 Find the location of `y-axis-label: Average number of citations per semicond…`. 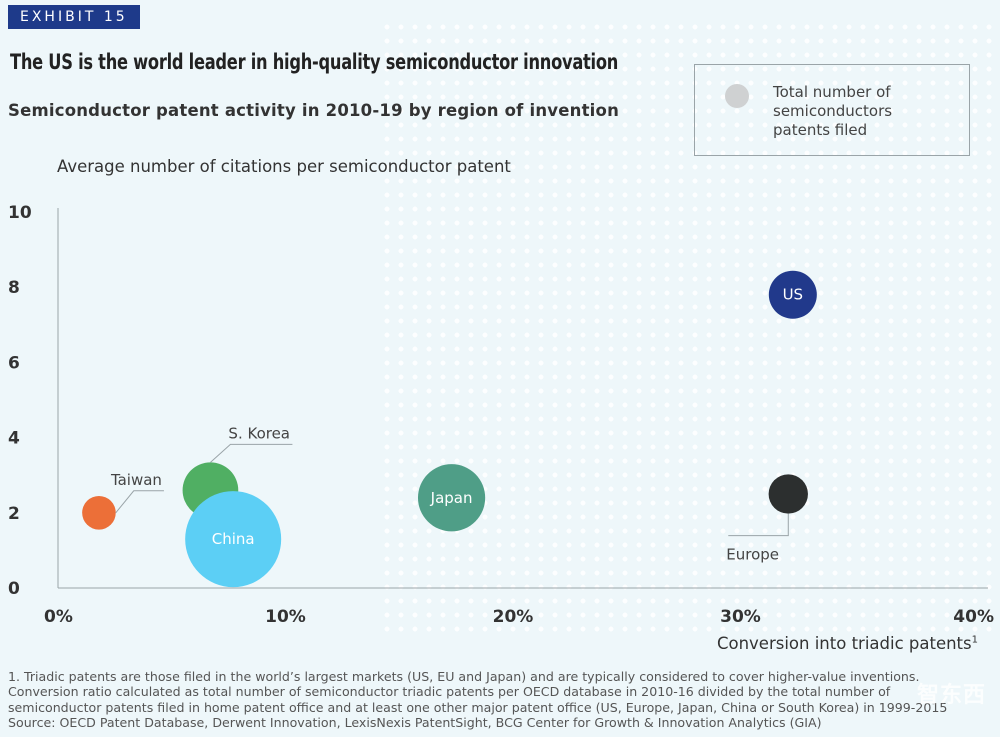

y-axis-label: Average number of citations per semicond… is located at coordinates (284, 166).